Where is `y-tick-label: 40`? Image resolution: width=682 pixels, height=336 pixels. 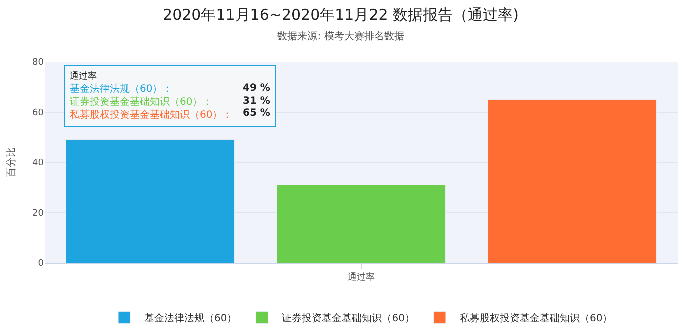
y-tick-label: 40 is located at coordinates (38, 163).